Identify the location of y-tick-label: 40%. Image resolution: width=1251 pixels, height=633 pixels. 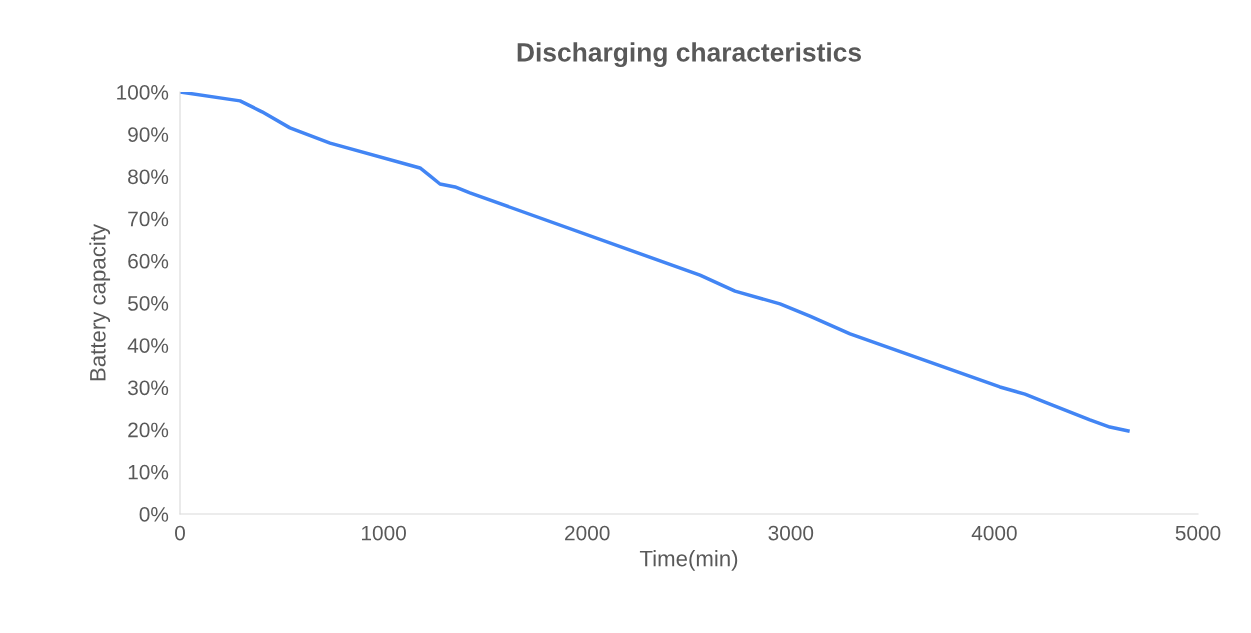
(148, 345).